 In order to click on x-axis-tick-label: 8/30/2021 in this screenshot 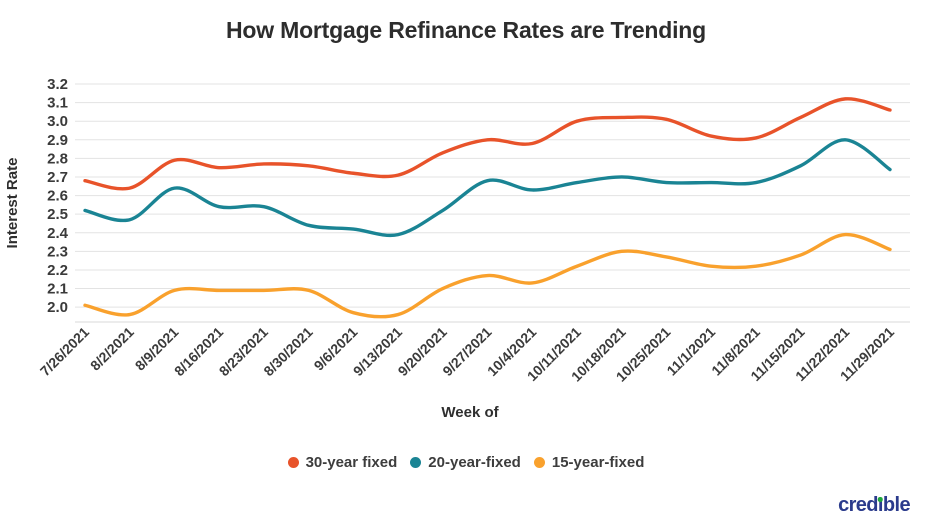, I will do `click(288, 352)`.